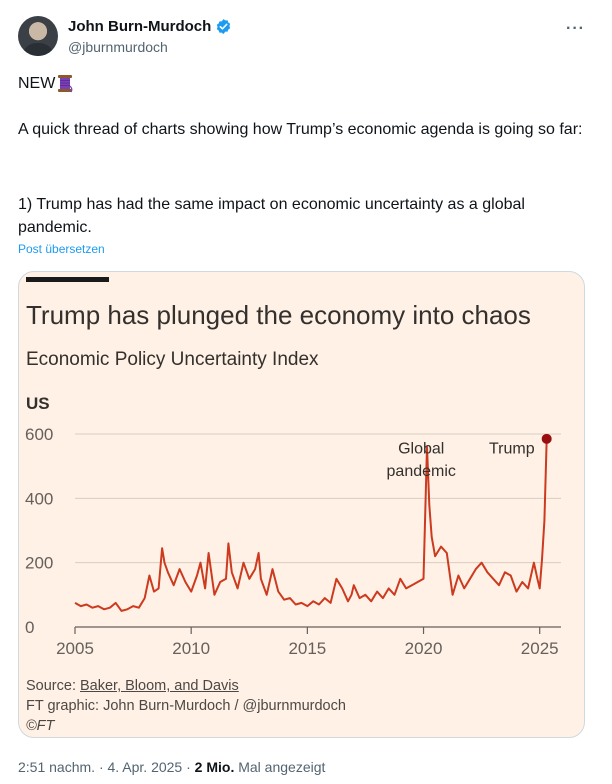 Image resolution: width=612 pixels, height=784 pixels. I want to click on y-tick-label: 0, so click(29, 627).